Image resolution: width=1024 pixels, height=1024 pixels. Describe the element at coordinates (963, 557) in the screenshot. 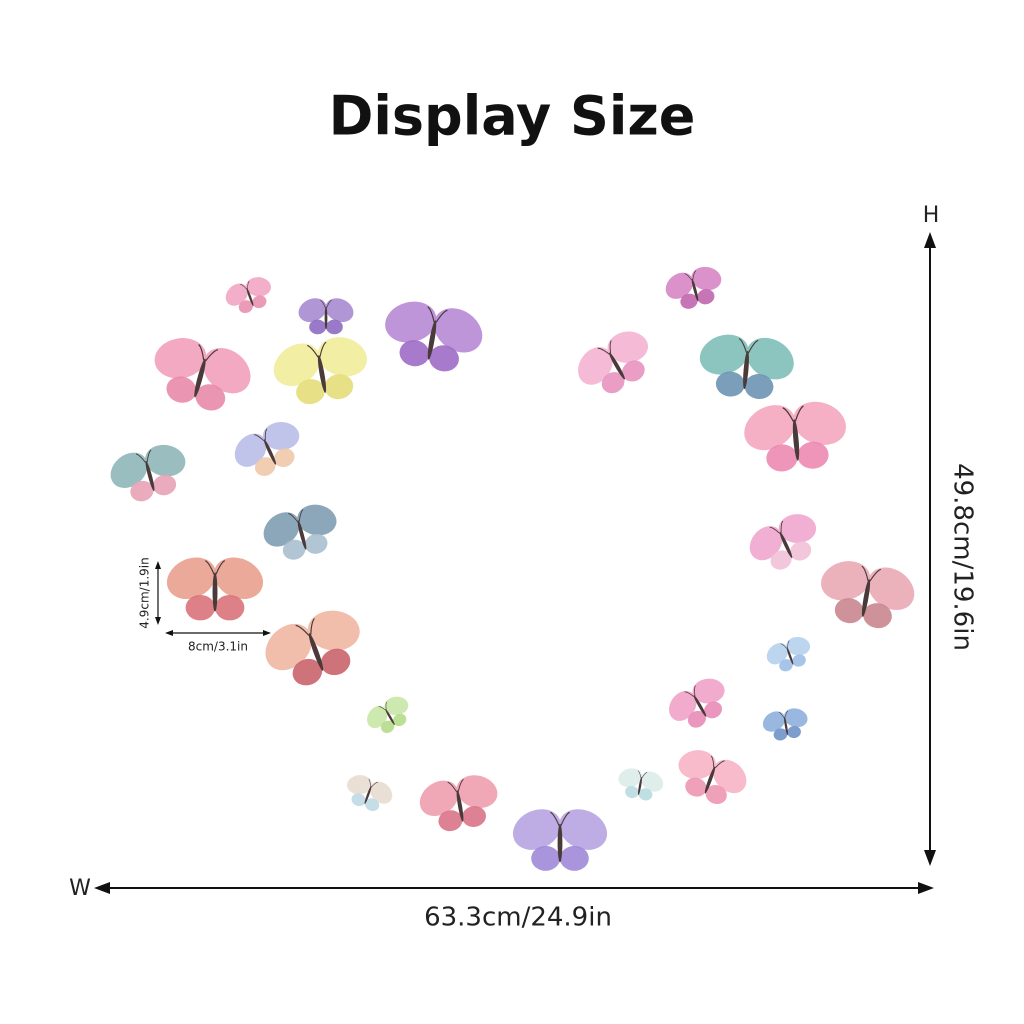

I see `height-value: 49.8cm/19.6in` at that location.